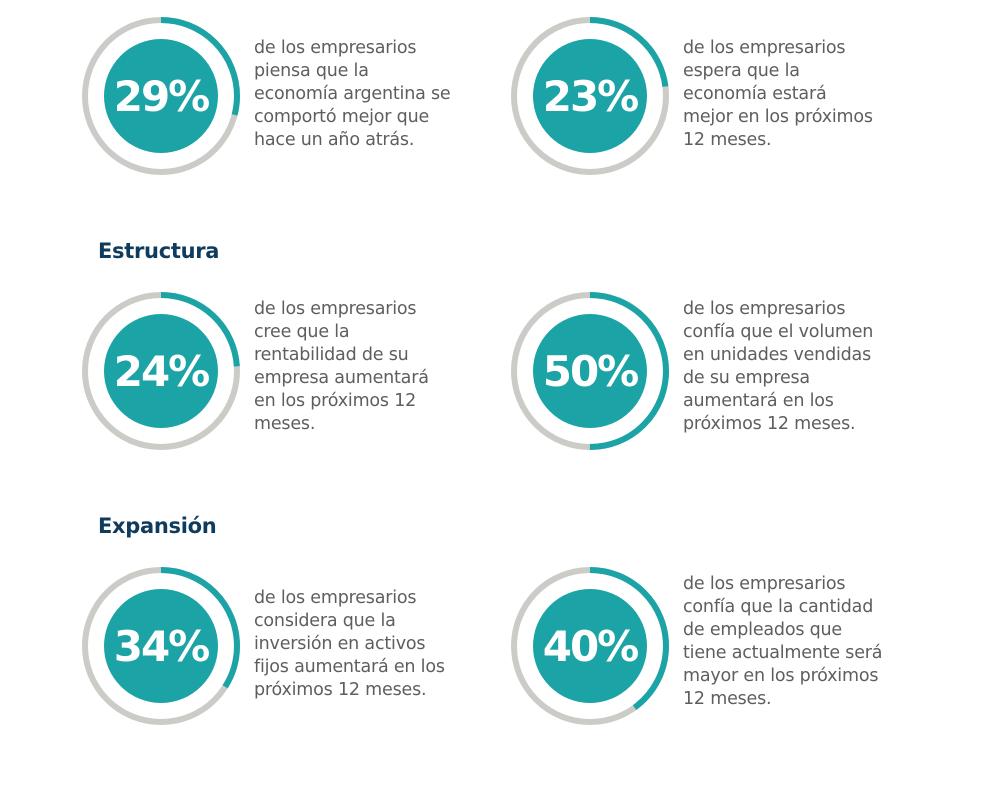 This screenshot has width=1000, height=810. I want to click on description-line: cree que la, so click(302, 332).